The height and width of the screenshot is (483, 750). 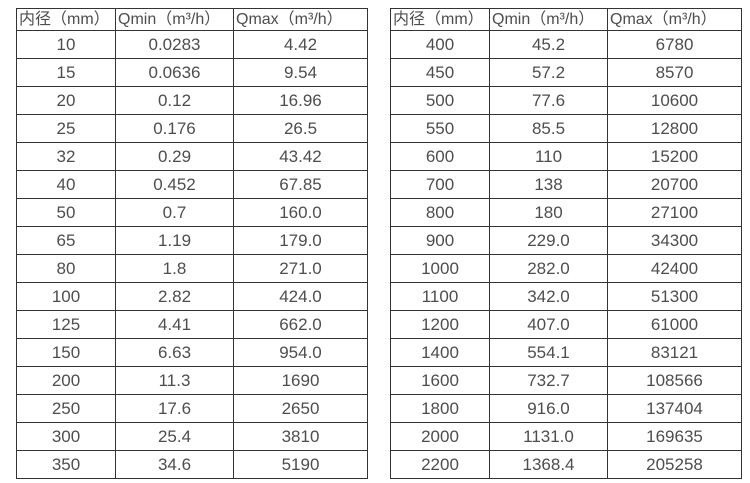 I want to click on cell: 800, so click(x=440, y=212).